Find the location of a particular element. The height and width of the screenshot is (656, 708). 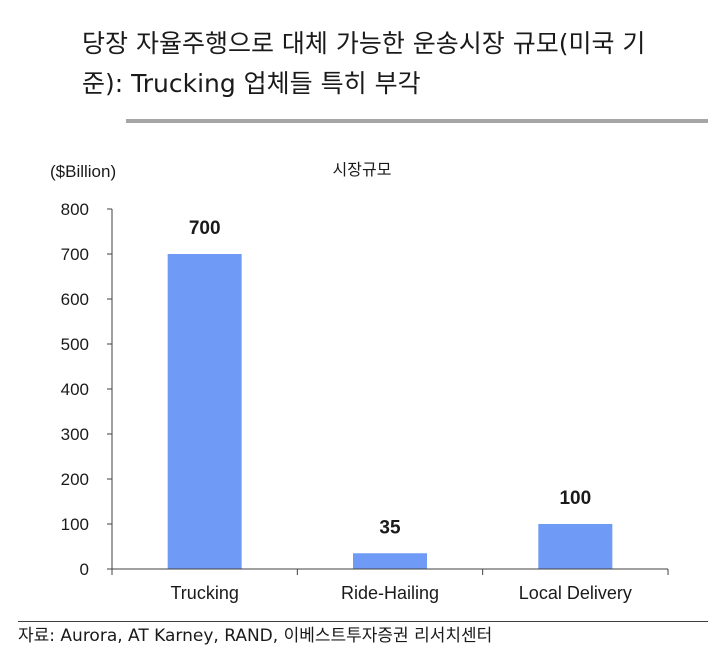

y-tick-label: 100 is located at coordinates (75, 524).